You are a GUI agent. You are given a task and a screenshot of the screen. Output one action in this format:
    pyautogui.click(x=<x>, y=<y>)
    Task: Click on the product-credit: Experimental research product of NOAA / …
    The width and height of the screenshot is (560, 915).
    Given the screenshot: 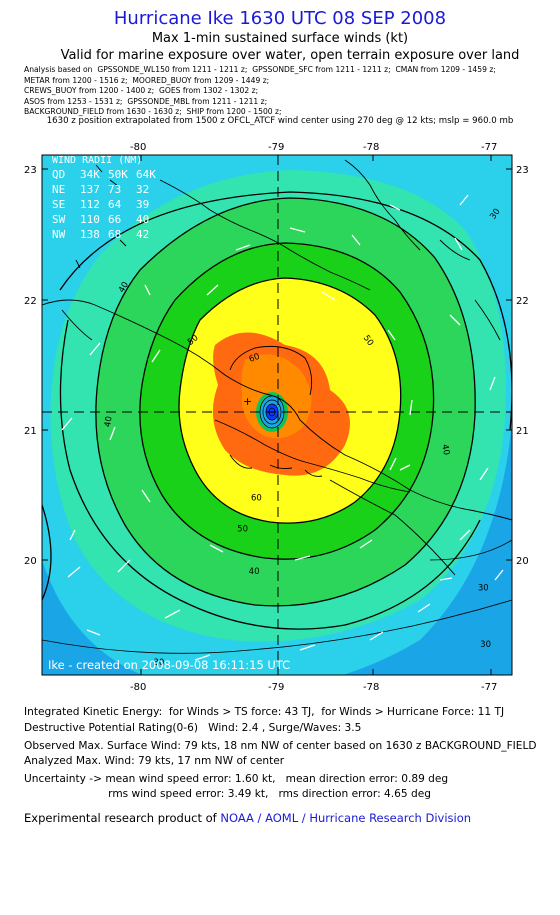 What is the action you would take?
    pyautogui.click(x=247, y=818)
    